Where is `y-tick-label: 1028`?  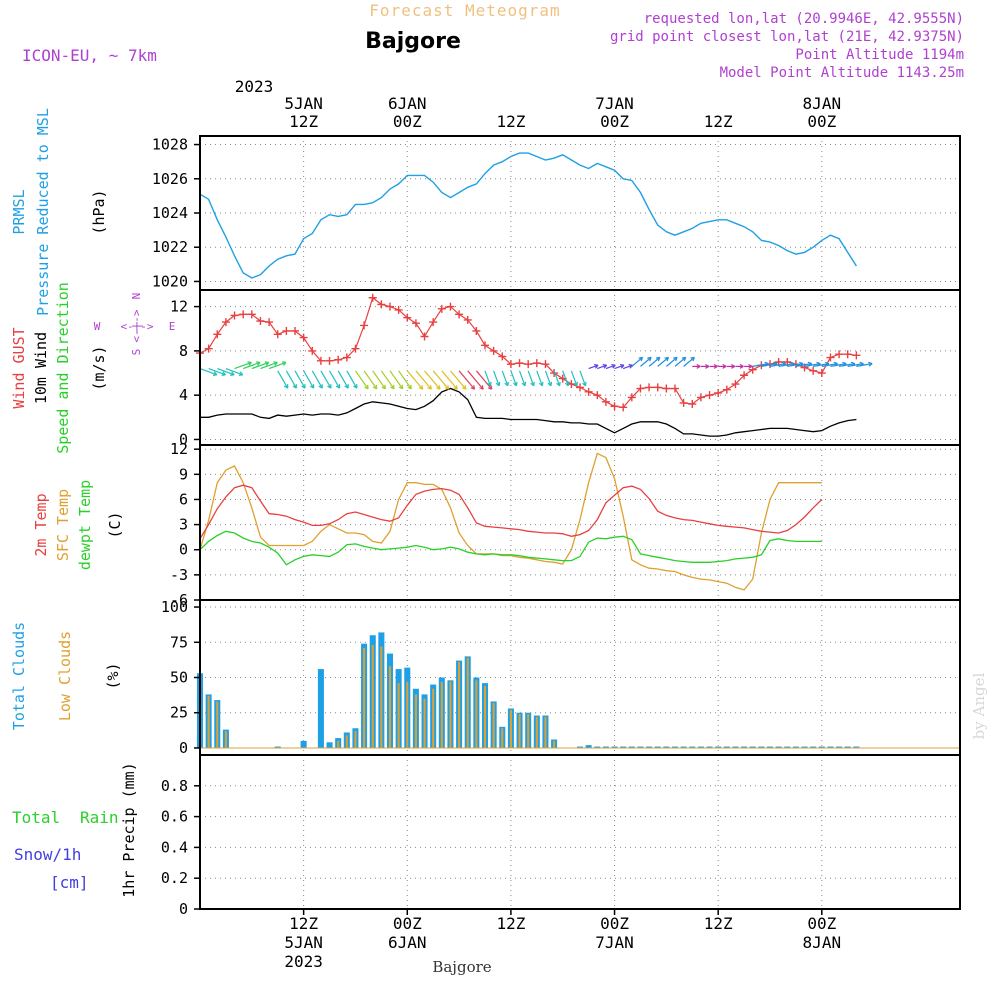
y-tick-label: 1028 is located at coordinates (170, 145).